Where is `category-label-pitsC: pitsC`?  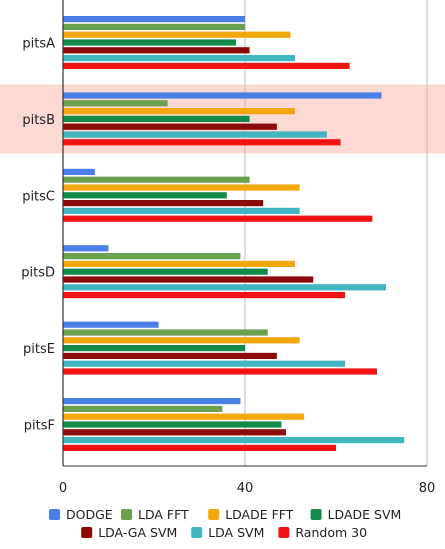
category-label-pitsC: pitsC is located at coordinates (38, 196).